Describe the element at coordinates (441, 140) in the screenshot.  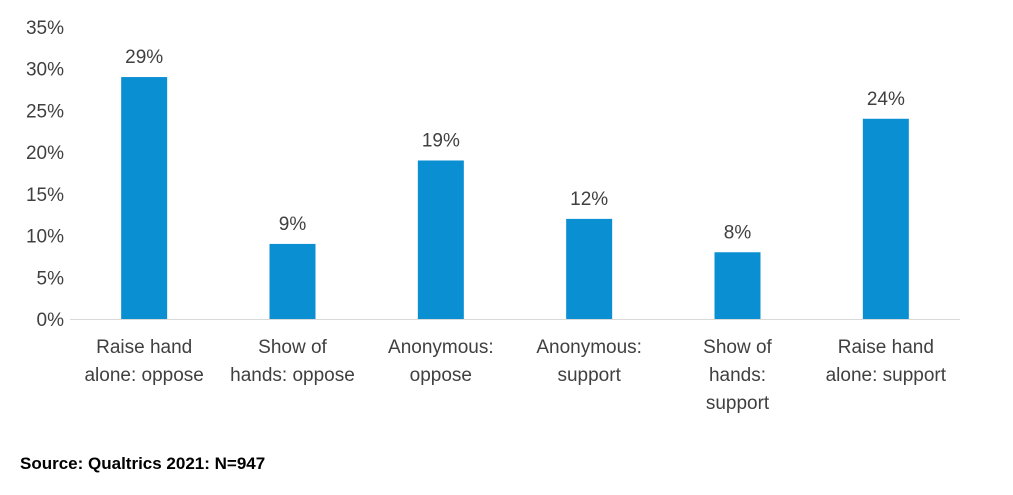
I see `bar-value-label: 19%` at that location.